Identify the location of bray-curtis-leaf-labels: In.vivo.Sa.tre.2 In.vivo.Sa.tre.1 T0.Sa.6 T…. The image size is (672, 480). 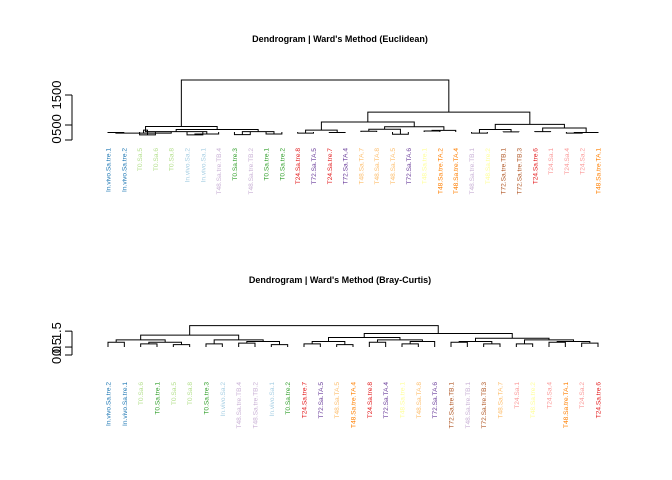
(354, 405).